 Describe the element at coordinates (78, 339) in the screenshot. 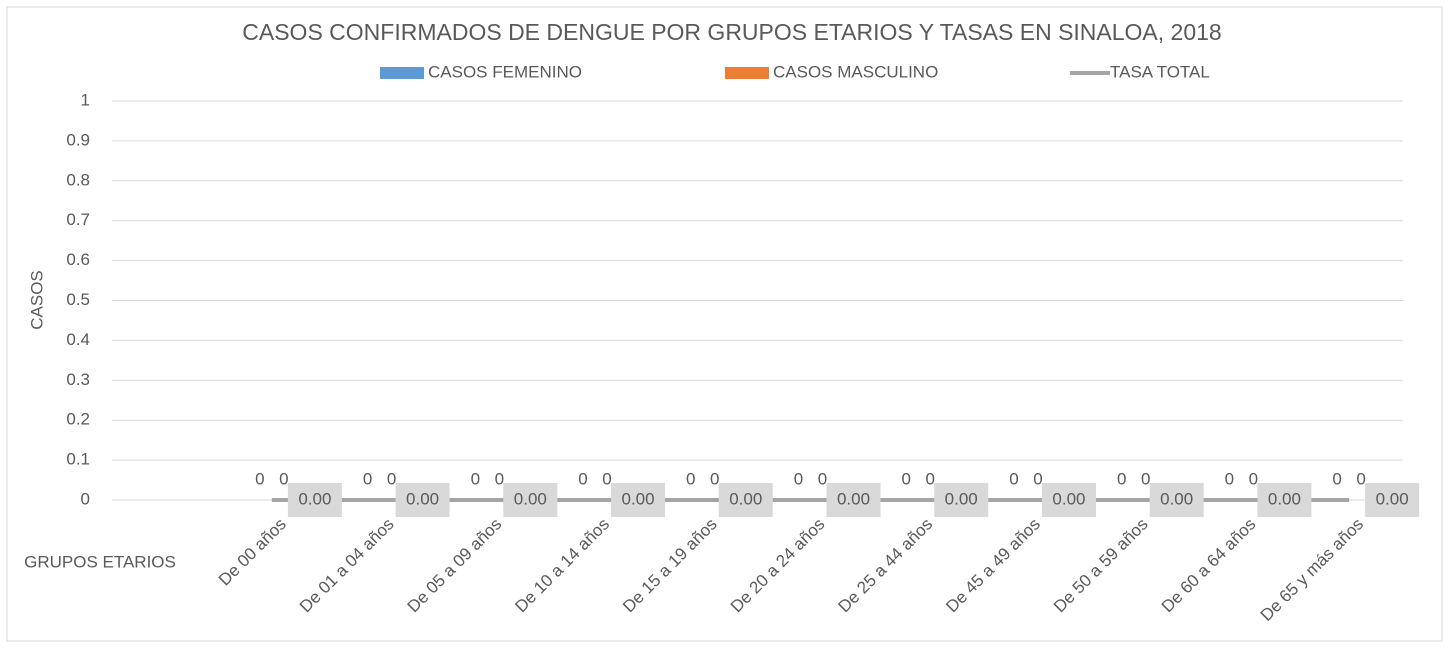

I see `y-tick-label: 0.4` at that location.